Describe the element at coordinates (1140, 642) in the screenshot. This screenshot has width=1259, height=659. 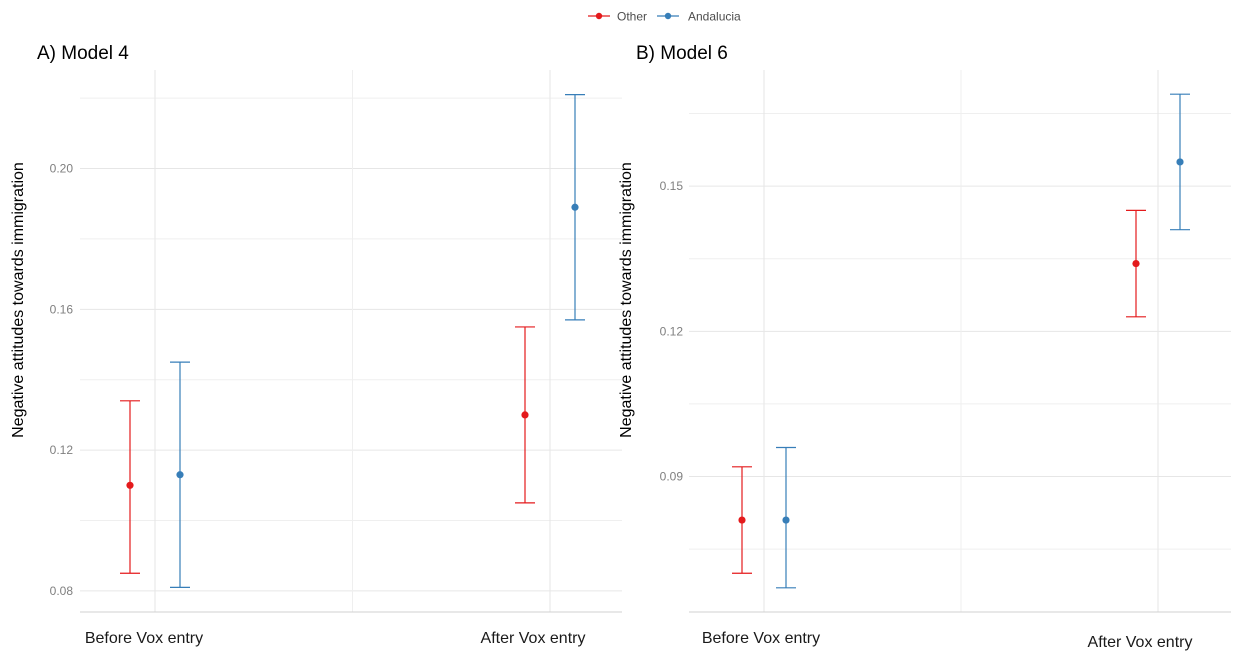
I see `panel-b-x-category-label: After Vox entry` at that location.